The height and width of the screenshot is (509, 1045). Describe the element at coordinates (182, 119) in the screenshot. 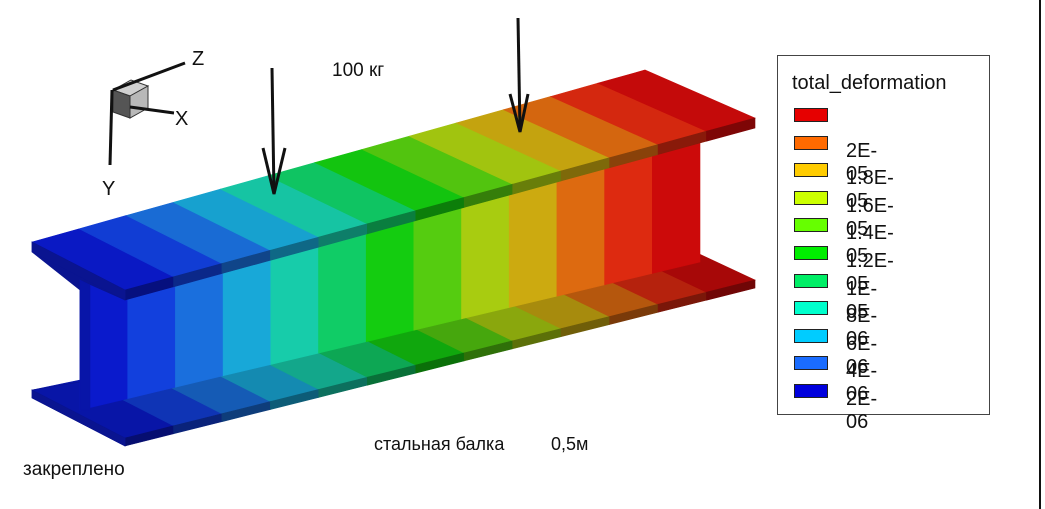

I see `axis-label-x: X` at that location.